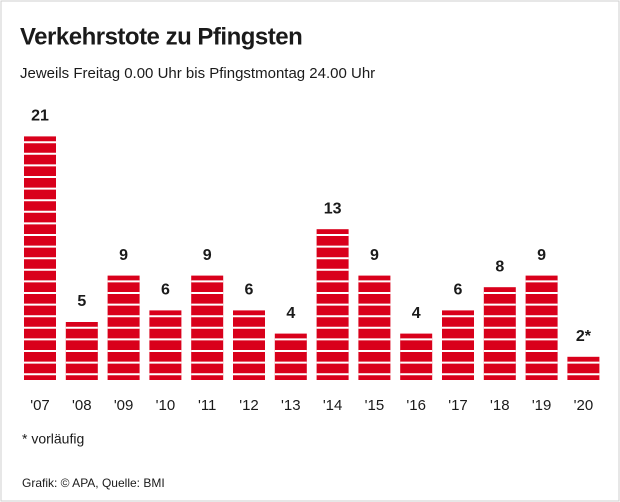 The width and height of the screenshot is (620, 502). Describe the element at coordinates (40, 405) in the screenshot. I see `x-tick-label: '07` at that location.